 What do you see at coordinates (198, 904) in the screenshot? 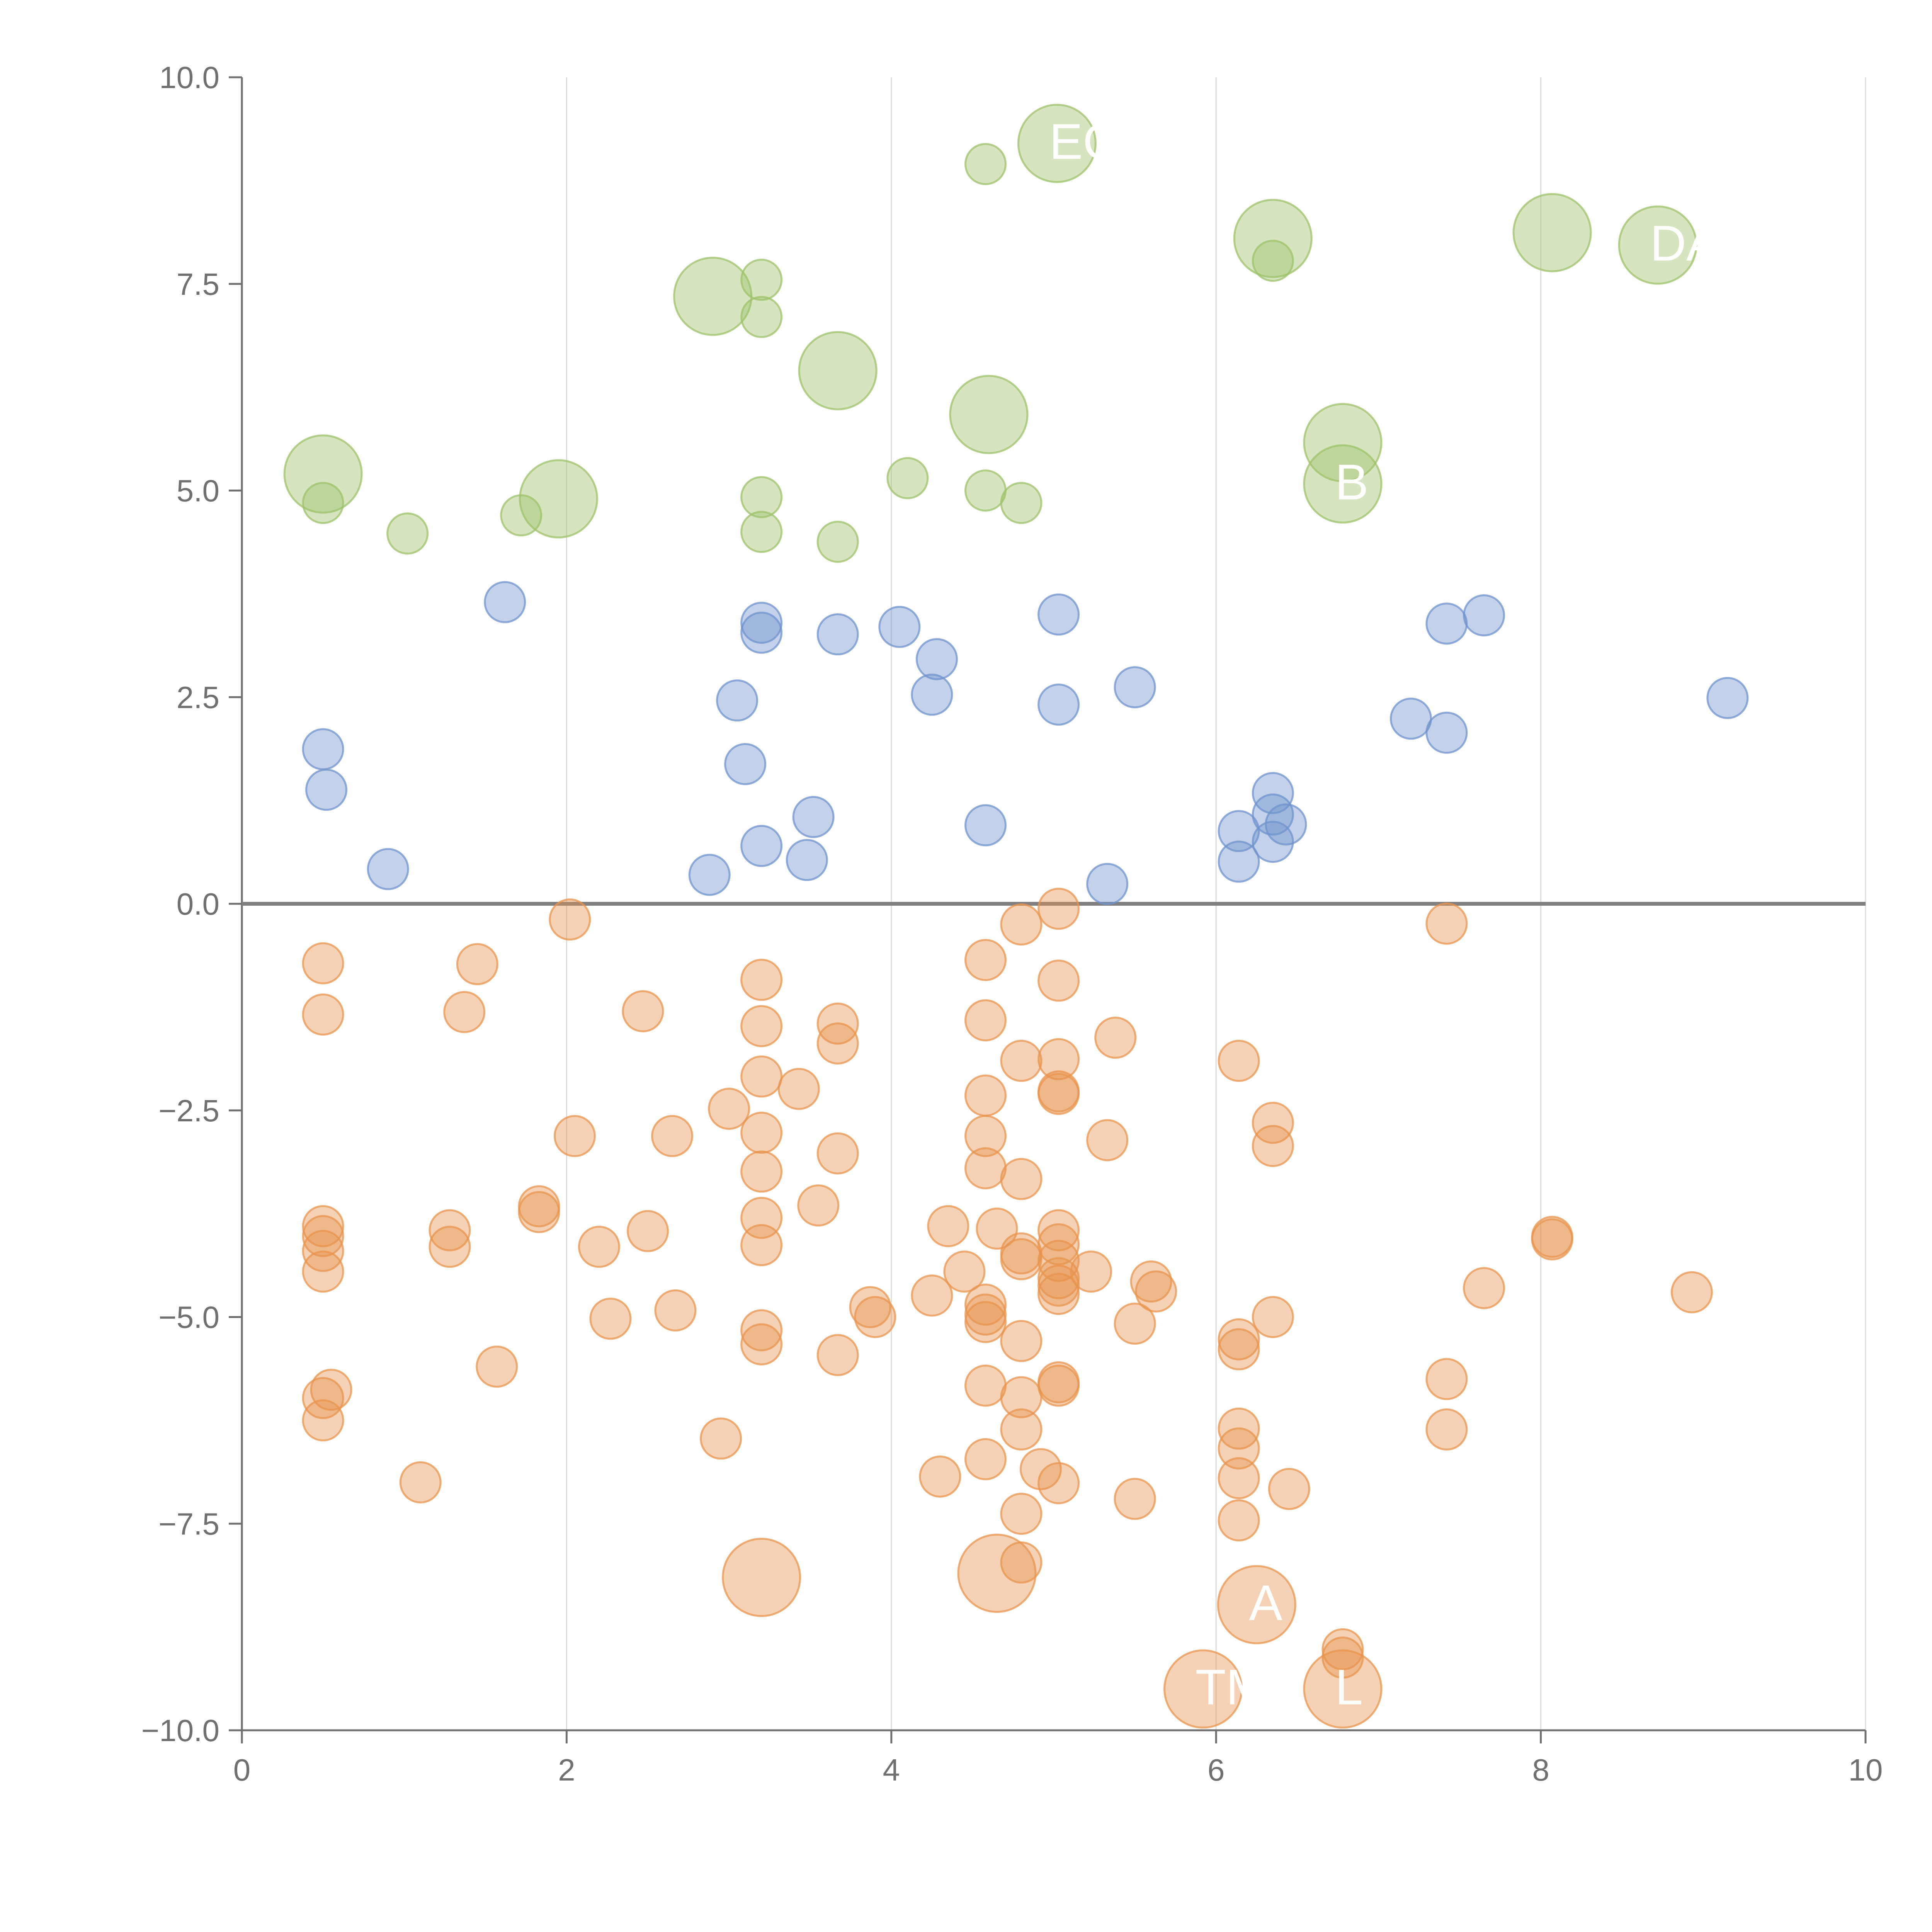
I see `y-tick-label: 0.0` at bounding box center [198, 904].